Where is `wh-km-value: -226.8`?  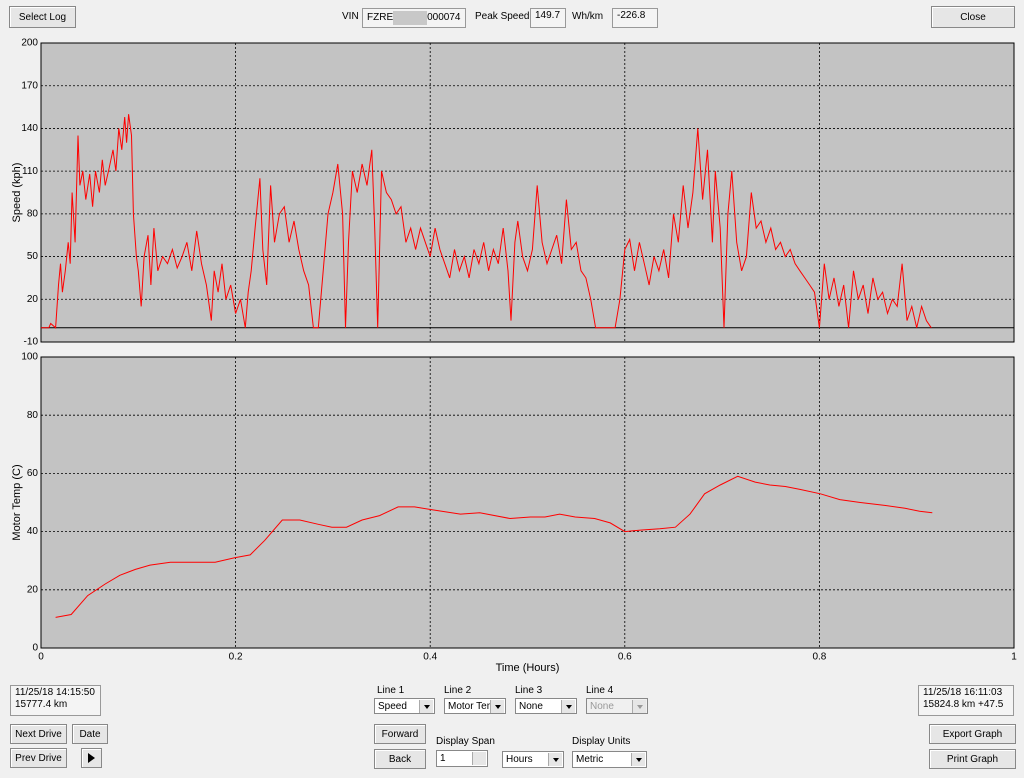
wh-km-value: -226.8 is located at coordinates (635, 18).